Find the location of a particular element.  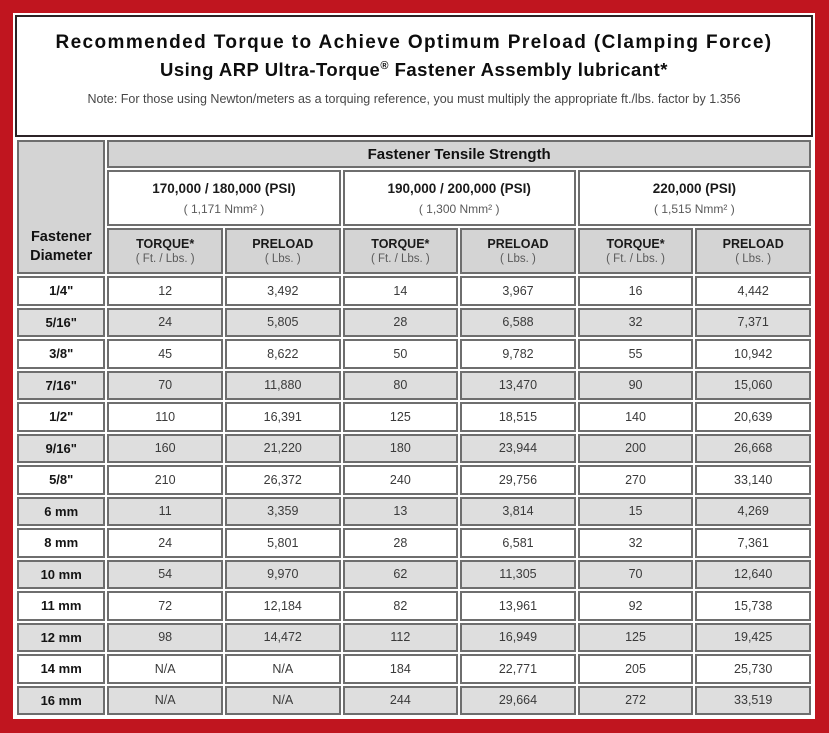

fastener-diameter-cell: 5/8" is located at coordinates (61, 480).